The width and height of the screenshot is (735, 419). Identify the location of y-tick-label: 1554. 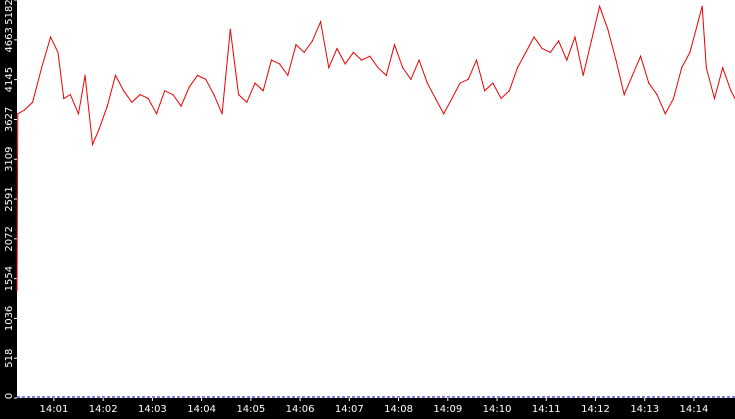
(9, 278).